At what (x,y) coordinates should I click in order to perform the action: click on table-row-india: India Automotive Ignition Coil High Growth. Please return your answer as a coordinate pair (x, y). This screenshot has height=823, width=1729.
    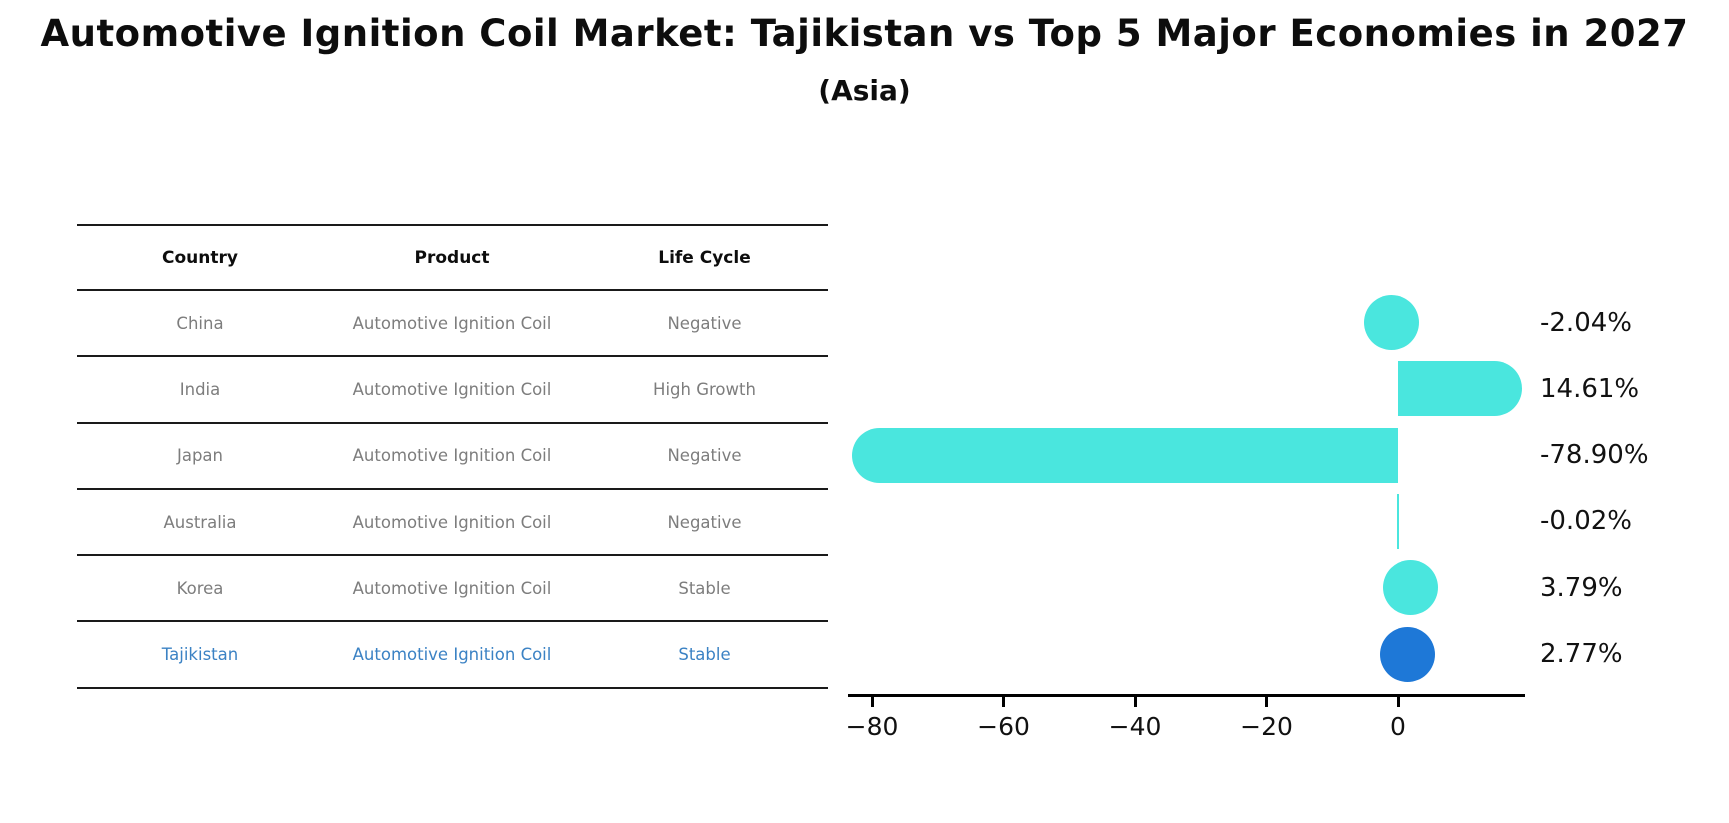
    Looking at the image, I should click on (452, 390).